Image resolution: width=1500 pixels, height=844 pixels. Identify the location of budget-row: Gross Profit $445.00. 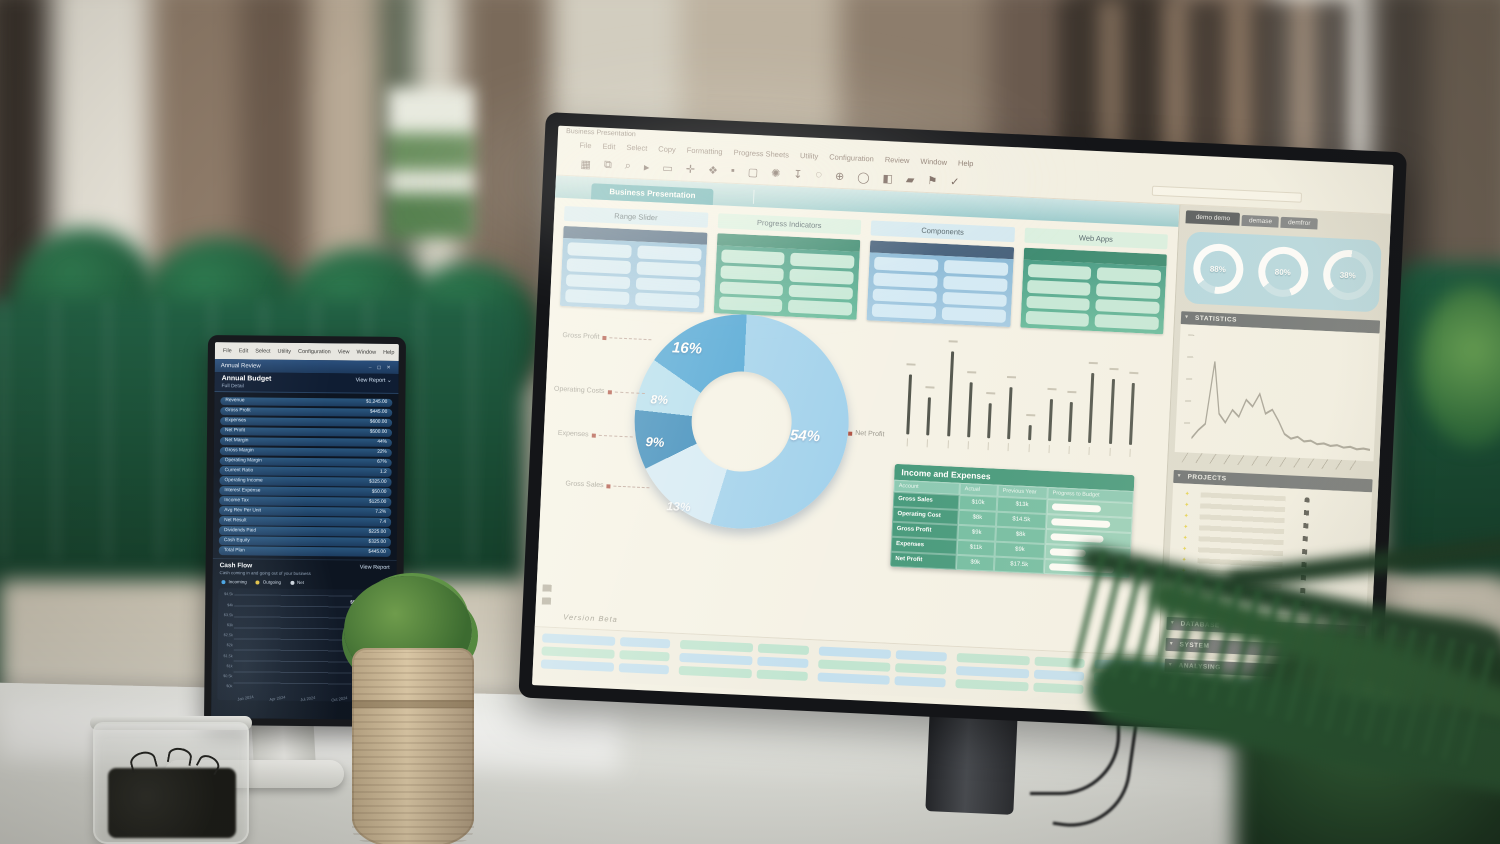
(306, 411).